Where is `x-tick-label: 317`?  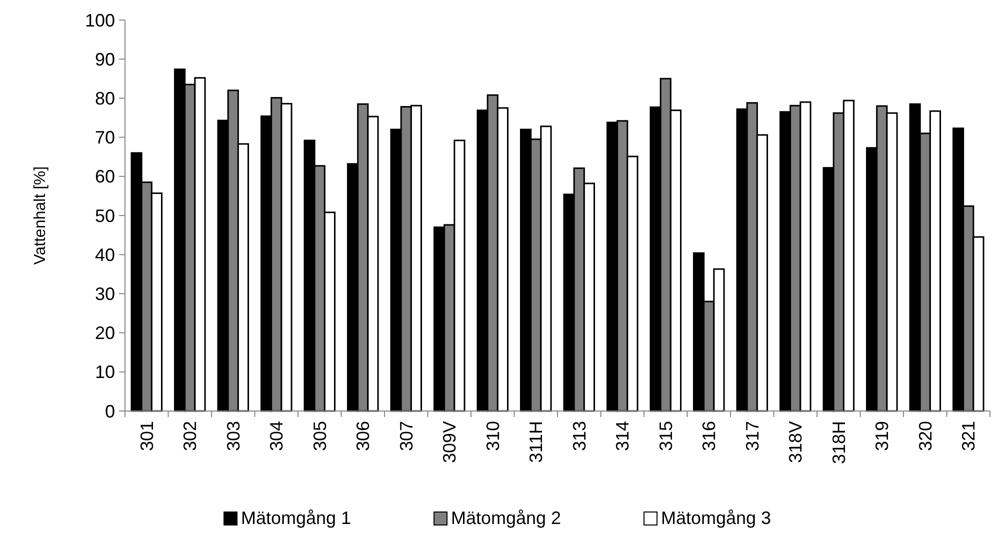
x-tick-label: 317 is located at coordinates (752, 436).